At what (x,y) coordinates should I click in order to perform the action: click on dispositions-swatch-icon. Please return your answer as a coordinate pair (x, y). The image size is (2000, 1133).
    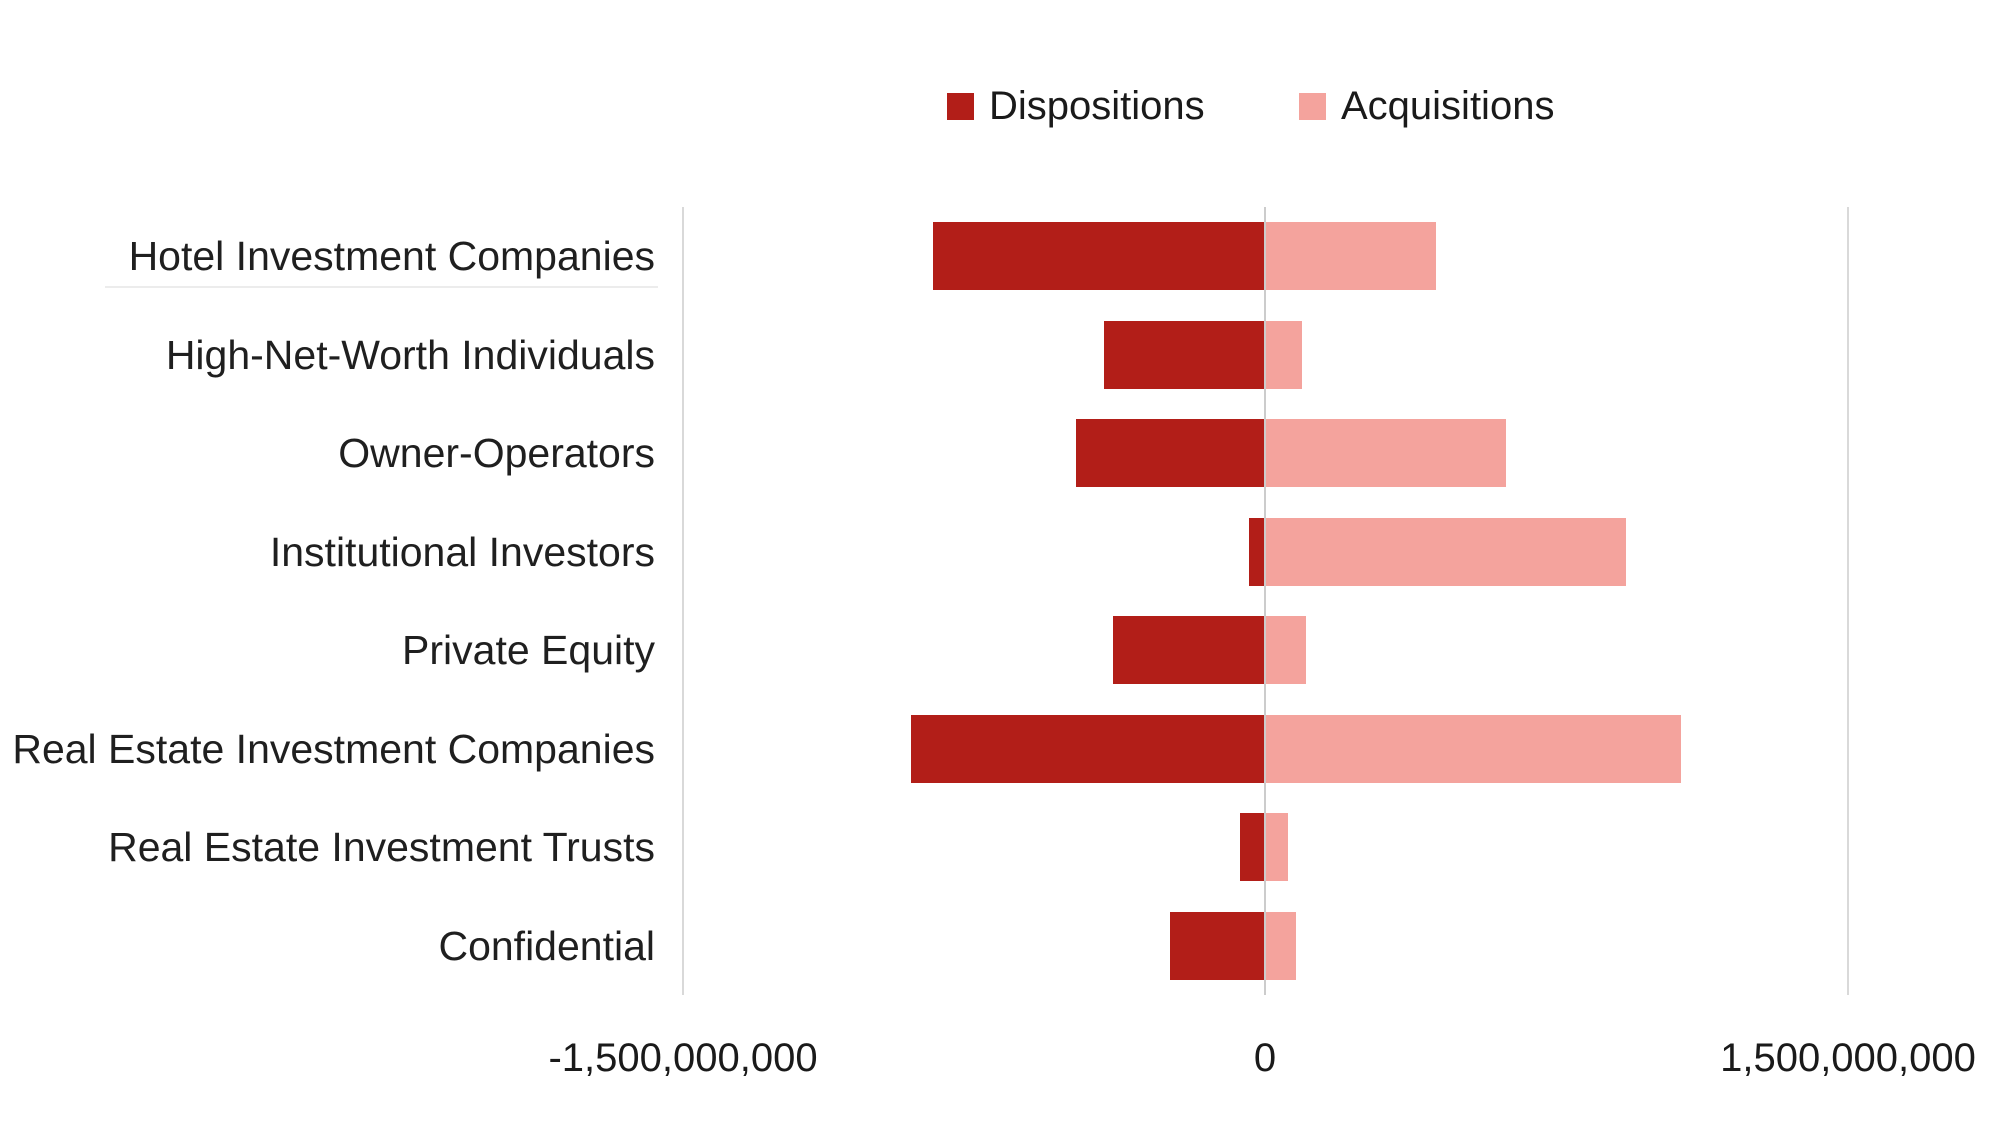
    Looking at the image, I should click on (960, 106).